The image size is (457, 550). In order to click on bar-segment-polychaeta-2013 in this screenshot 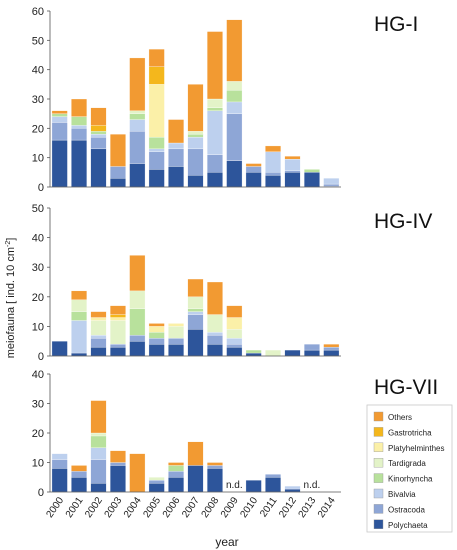, I will do `click(311, 353)`.